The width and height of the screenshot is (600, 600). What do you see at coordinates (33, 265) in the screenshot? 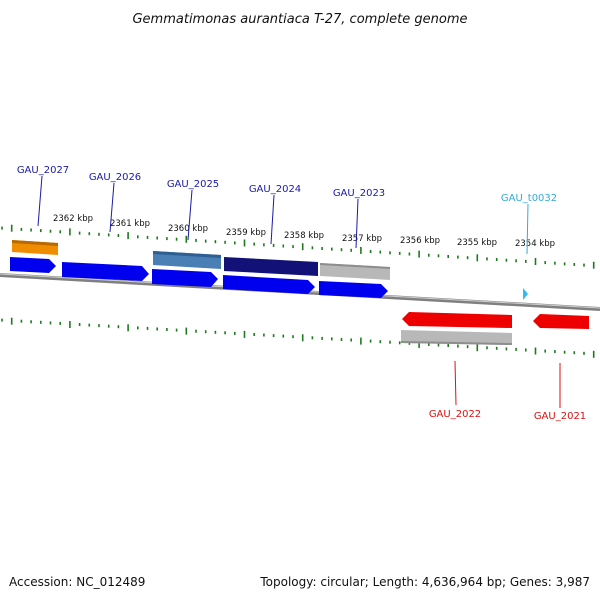
I see `cds-arrow-gau-2027` at bounding box center [33, 265].